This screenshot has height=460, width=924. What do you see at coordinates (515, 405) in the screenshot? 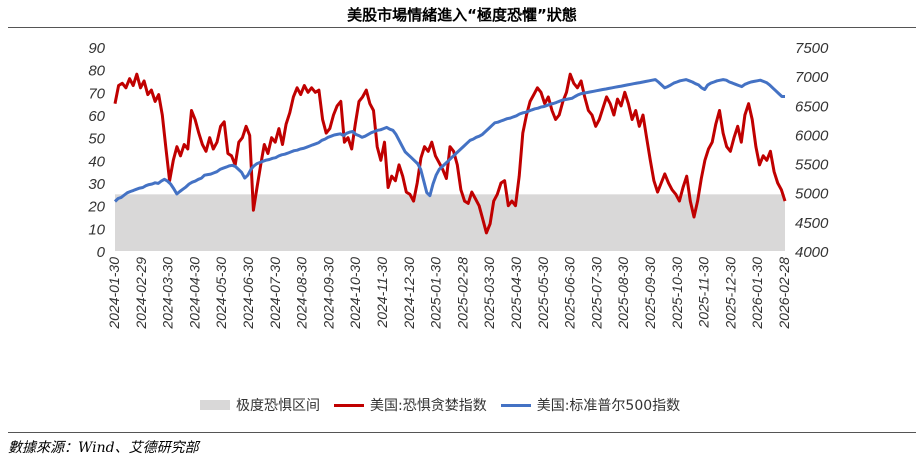
I see `legend-swatch-sp` at bounding box center [515, 405].